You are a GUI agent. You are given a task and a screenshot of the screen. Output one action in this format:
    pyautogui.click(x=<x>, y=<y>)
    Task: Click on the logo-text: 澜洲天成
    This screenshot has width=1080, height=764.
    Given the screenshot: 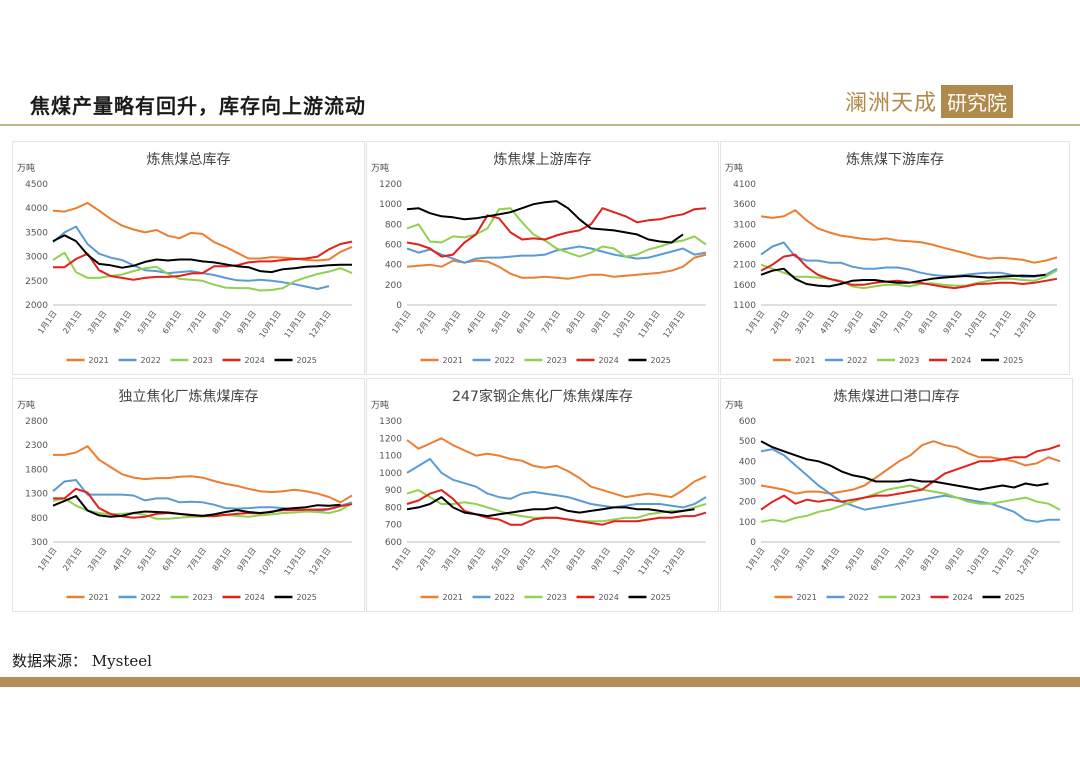 What is the action you would take?
    pyautogui.click(x=891, y=103)
    